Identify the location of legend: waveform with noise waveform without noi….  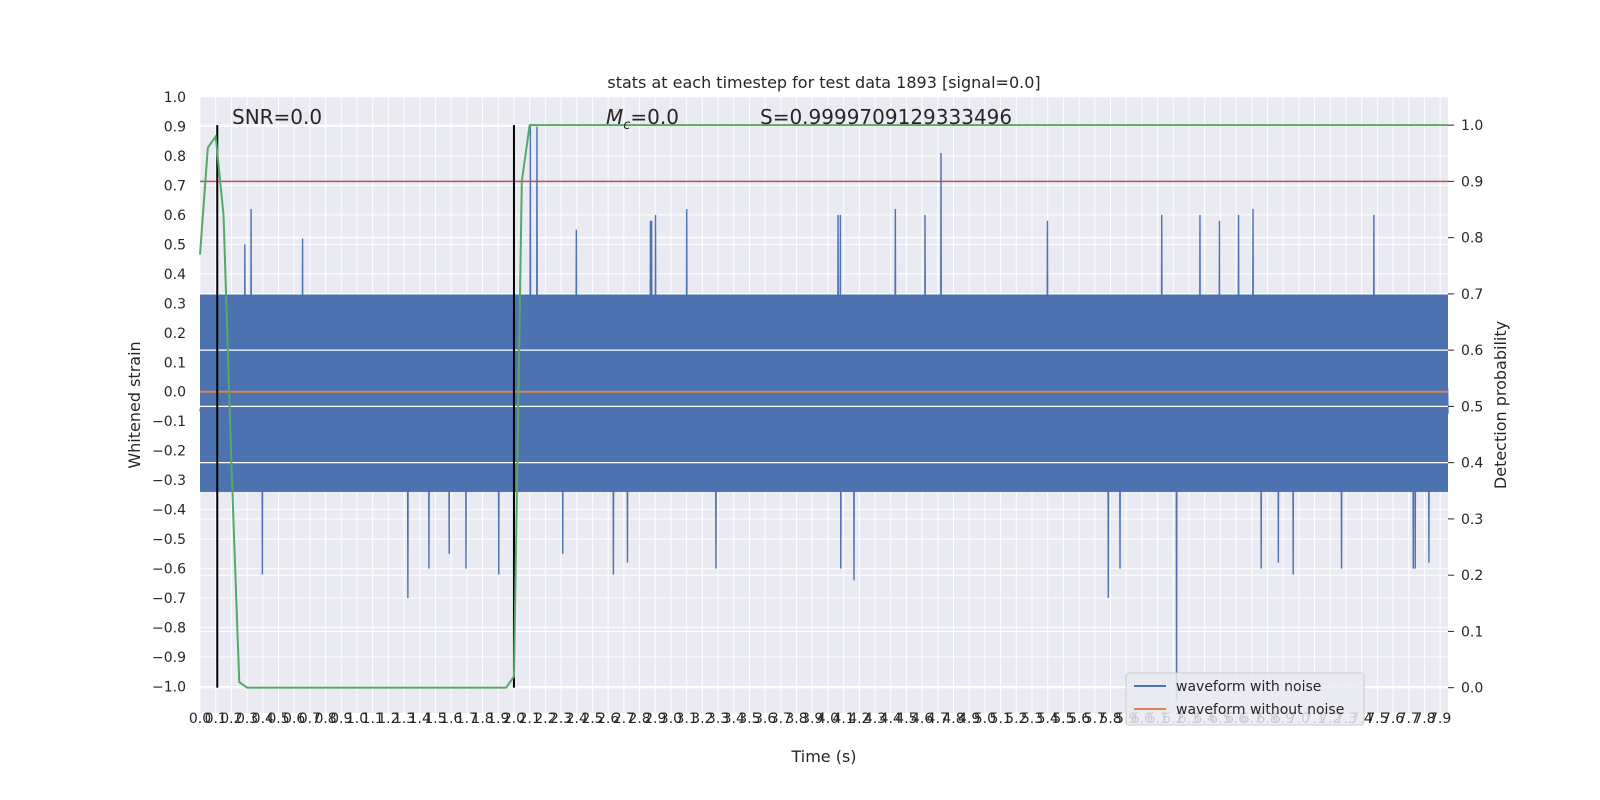
(1245, 699).